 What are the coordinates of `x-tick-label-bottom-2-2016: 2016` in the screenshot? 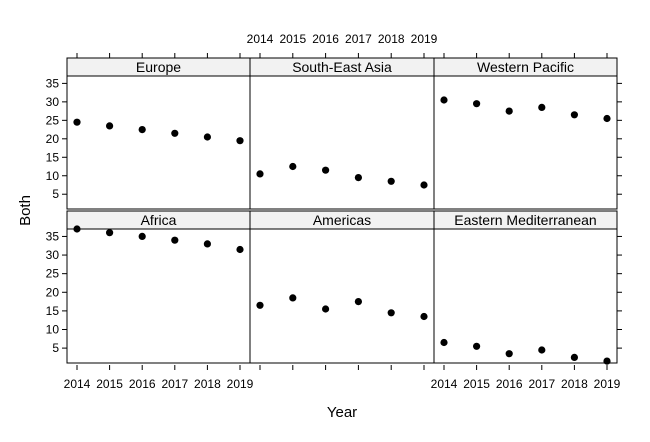 It's located at (509, 384).